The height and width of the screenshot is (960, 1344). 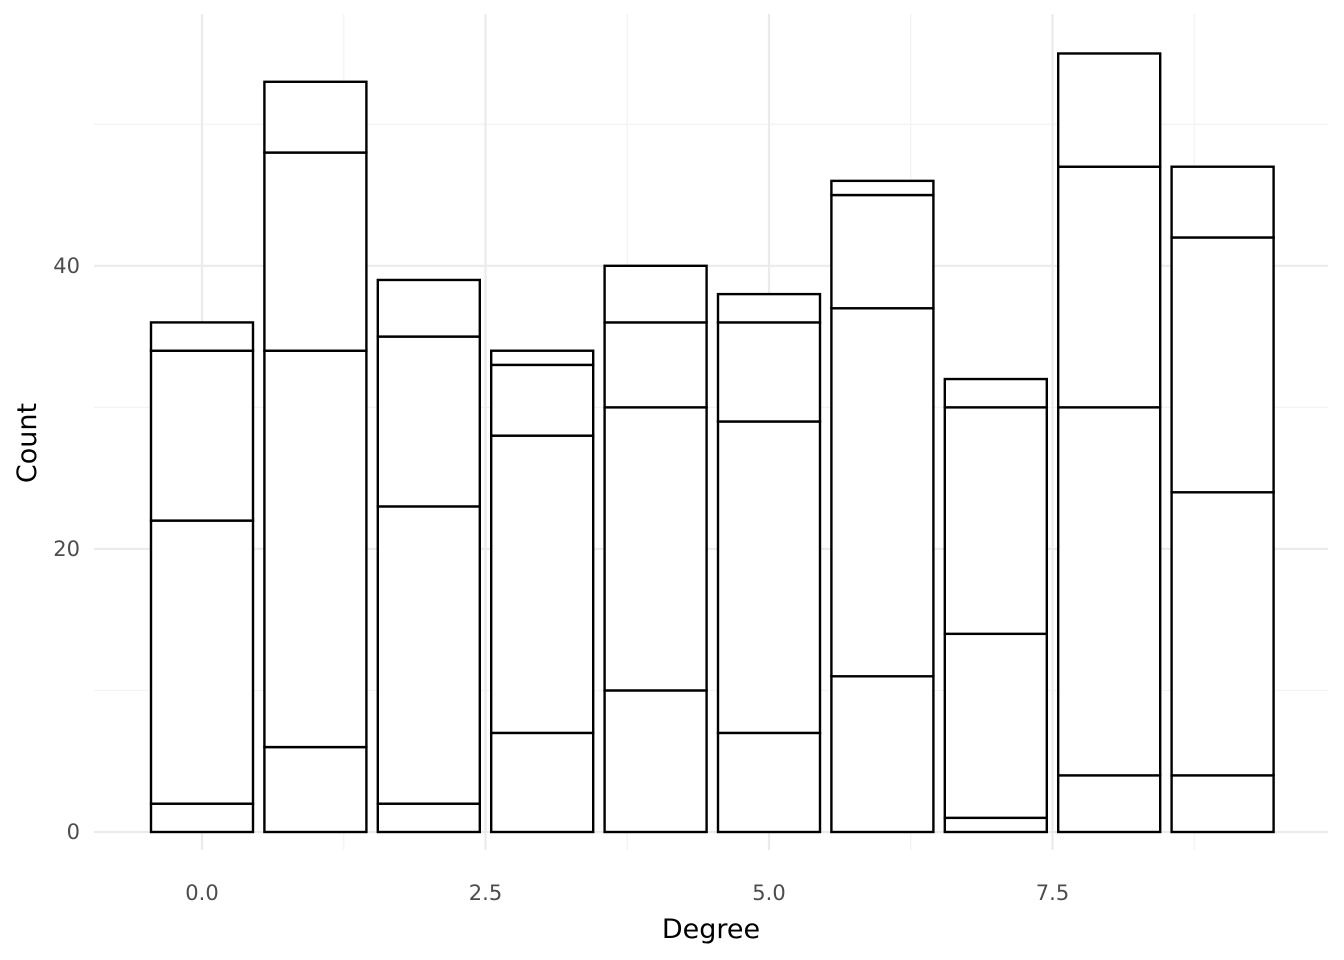 I want to click on y-tick-label: 20, so click(x=66, y=549).